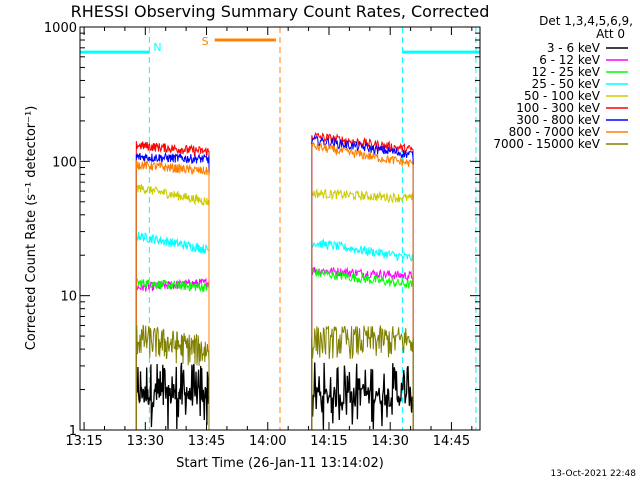  I want to click on legend-label: 7000 - 15000 keV, so click(546, 144).